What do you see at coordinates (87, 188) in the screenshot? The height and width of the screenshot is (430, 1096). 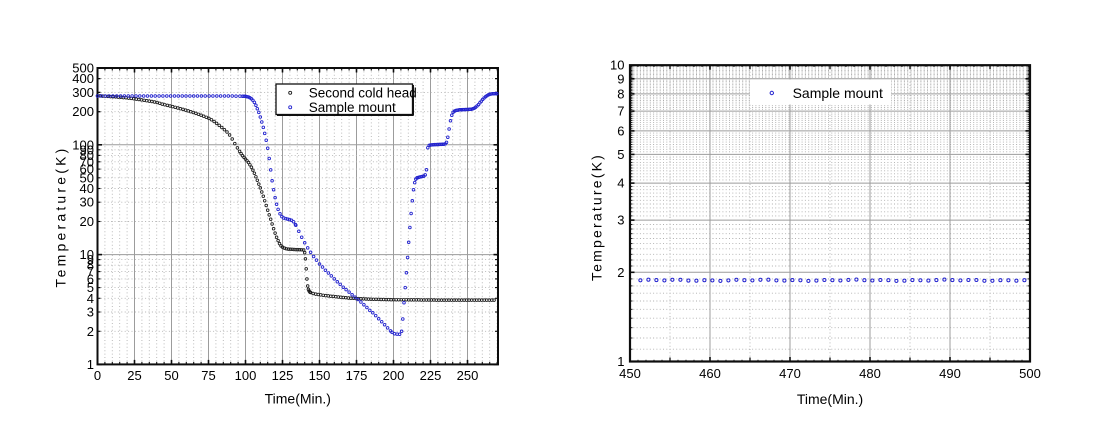 I see `svg-text: 40` at bounding box center [87, 188].